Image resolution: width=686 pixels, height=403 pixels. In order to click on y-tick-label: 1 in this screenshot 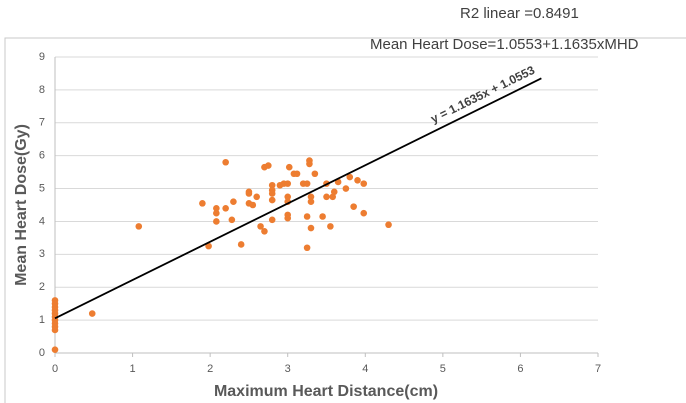, I will do `click(42, 320)`.